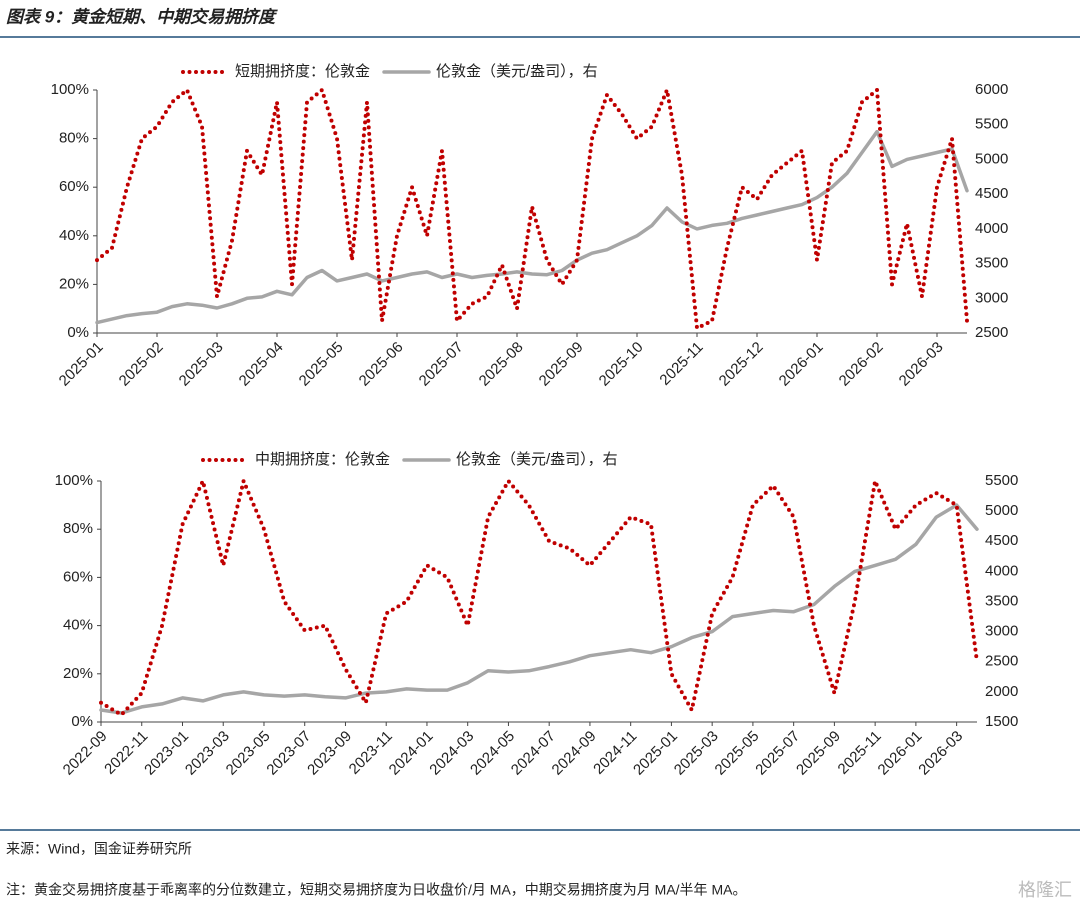  I want to click on x-tick-label: 2023-03, so click(207, 753).